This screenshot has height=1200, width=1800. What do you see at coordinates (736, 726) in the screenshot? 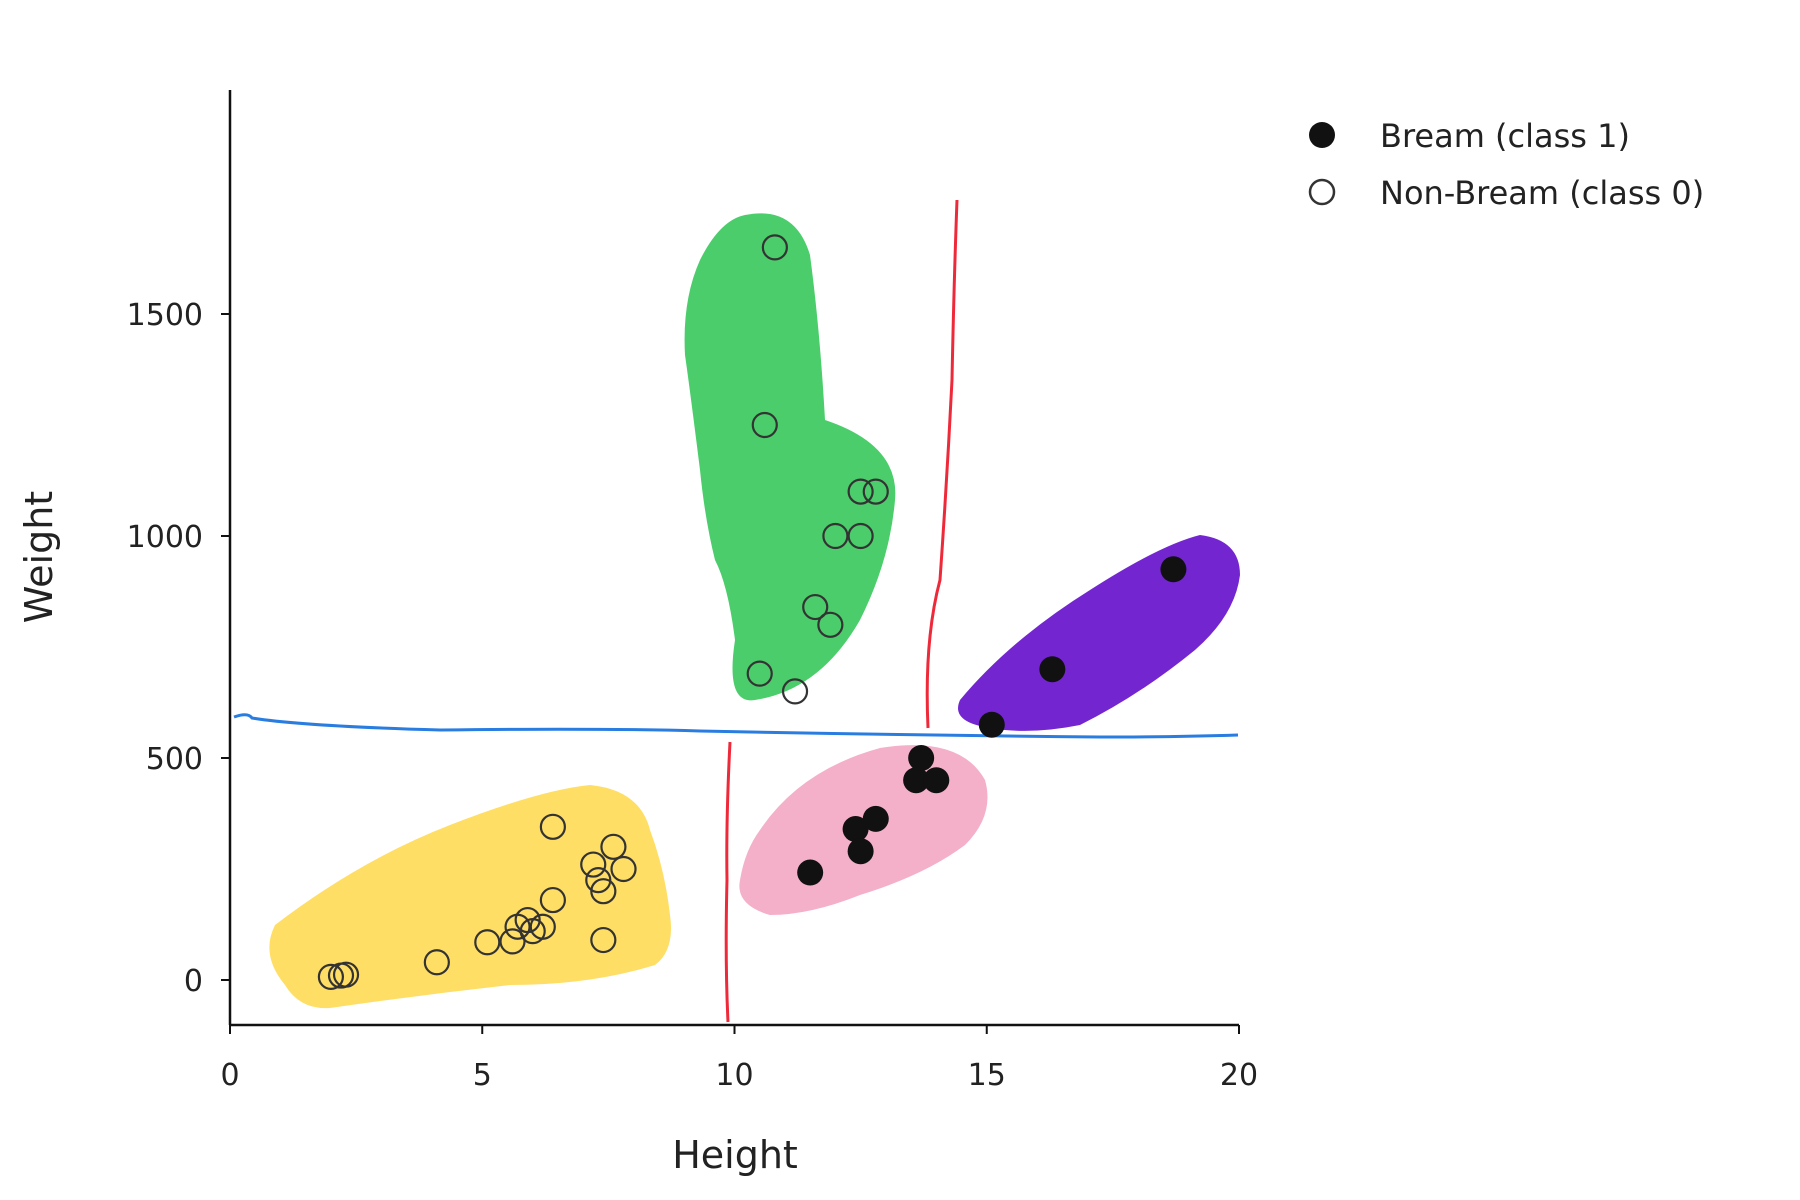
I see `blue-boundary-line` at bounding box center [736, 726].